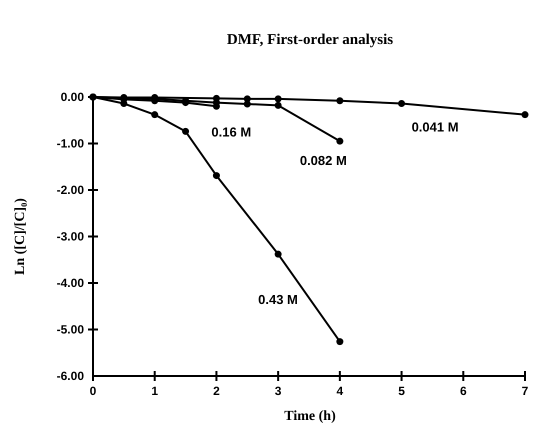 This screenshot has width=558, height=437. I want to click on x-tick-label: 4, so click(340, 391).